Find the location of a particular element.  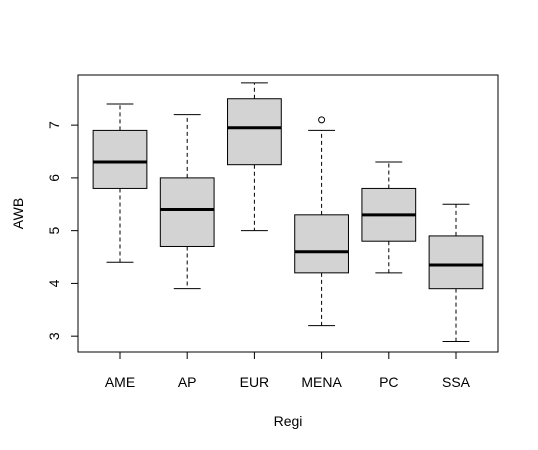

x-tick-label: MENA is located at coordinates (321, 382).